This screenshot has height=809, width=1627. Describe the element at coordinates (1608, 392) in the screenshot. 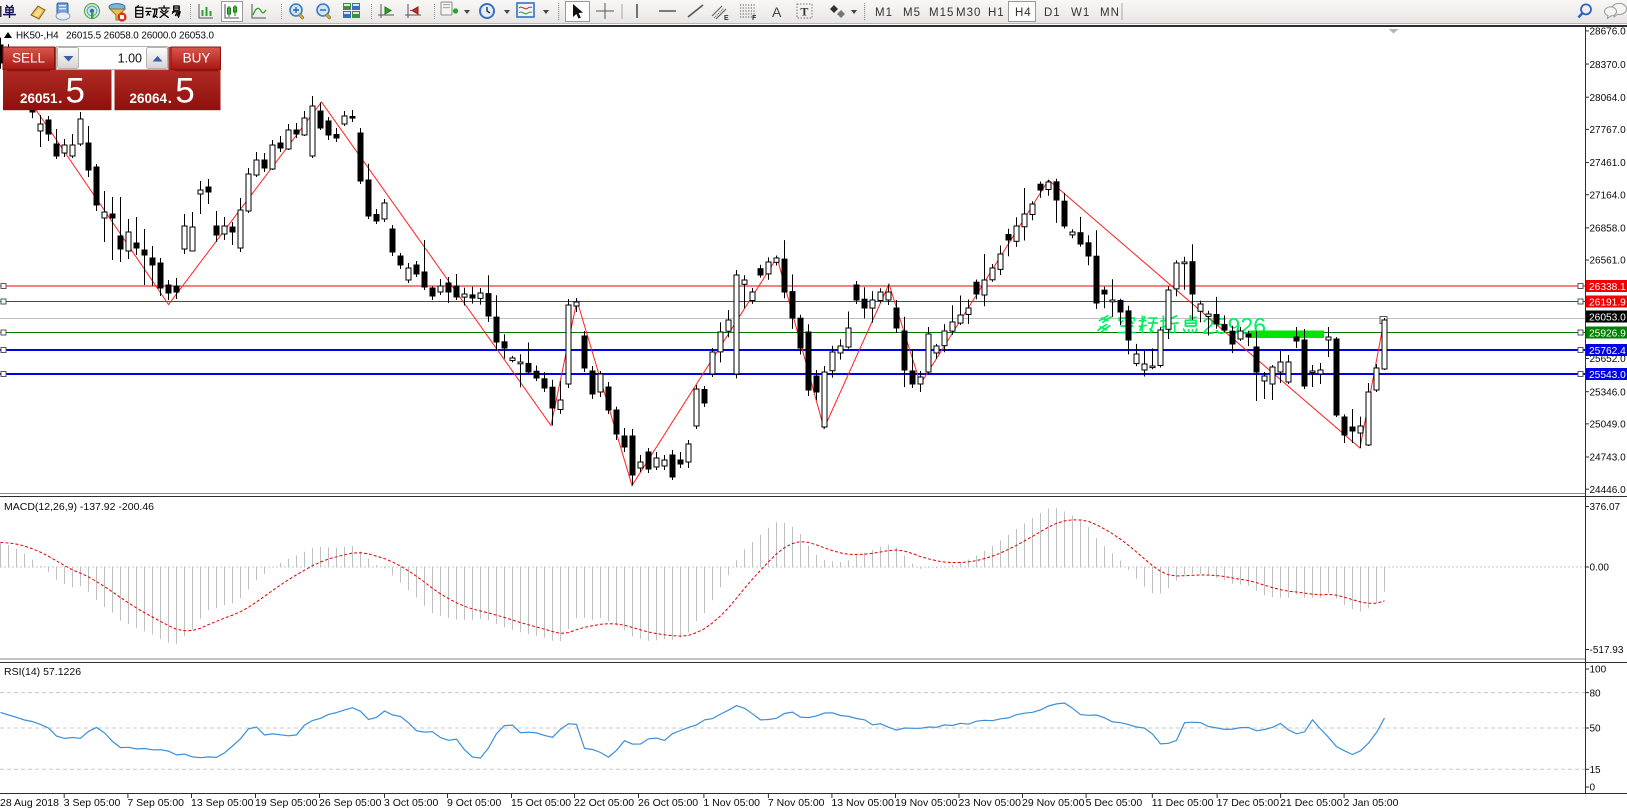

I see `svg-text: 25346.0` at that location.